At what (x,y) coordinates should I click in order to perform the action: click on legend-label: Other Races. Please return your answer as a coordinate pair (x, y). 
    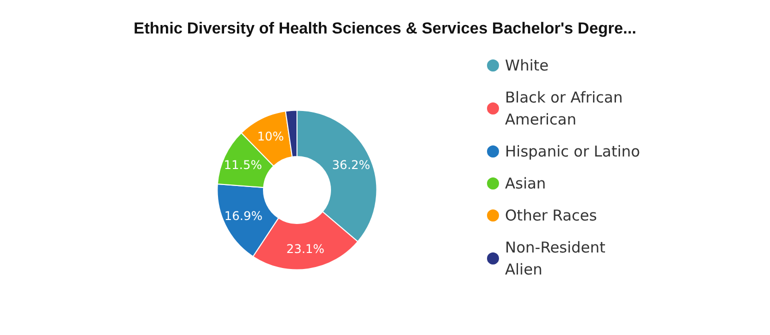
    Looking at the image, I should click on (551, 215).